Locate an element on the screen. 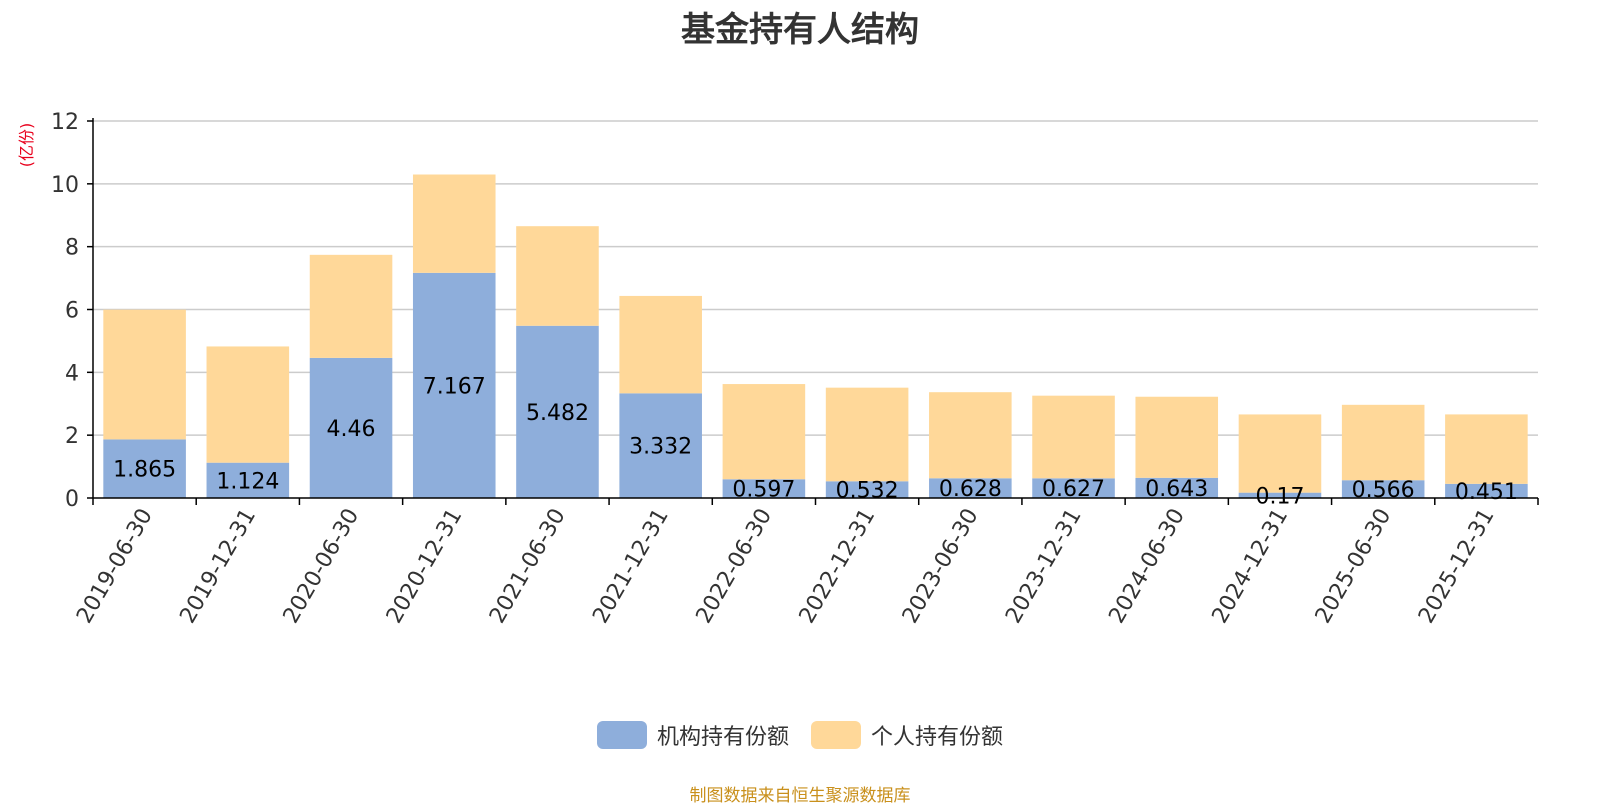 Image resolution: width=1600 pixels, height=806 pixels. y-tick-label: 12 is located at coordinates (65, 122).